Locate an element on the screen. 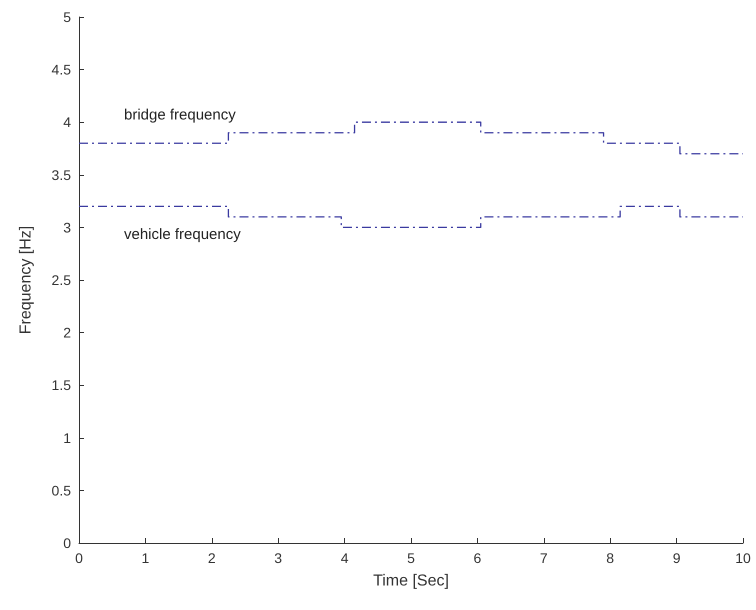 This screenshot has width=756, height=610. x-tick-label: 0 is located at coordinates (79, 558).